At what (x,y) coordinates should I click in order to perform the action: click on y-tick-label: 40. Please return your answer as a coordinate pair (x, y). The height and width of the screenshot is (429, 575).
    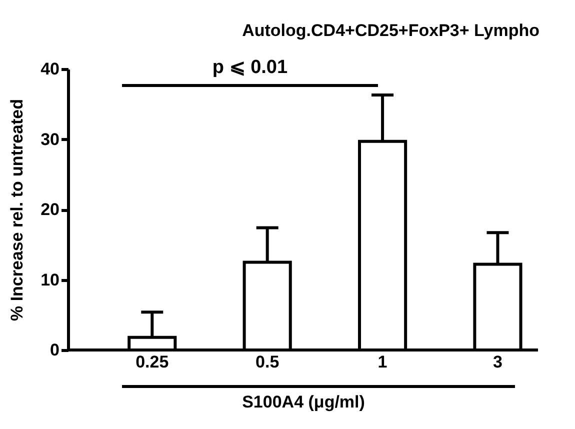
    Looking at the image, I should click on (50, 69).